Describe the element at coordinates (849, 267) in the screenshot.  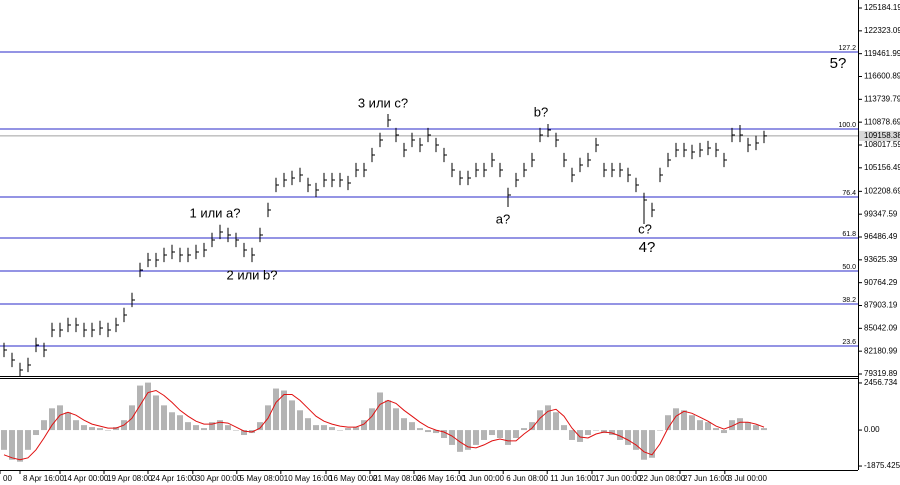
I see `fib-level-label: 50.0` at that location.